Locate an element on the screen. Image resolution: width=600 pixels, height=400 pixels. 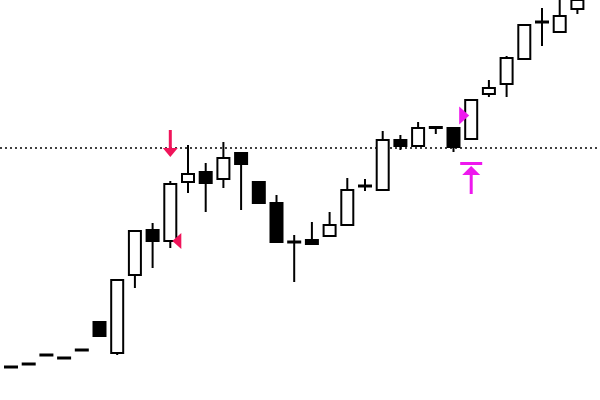
buy-arrow-icon is located at coordinates (471, 178).